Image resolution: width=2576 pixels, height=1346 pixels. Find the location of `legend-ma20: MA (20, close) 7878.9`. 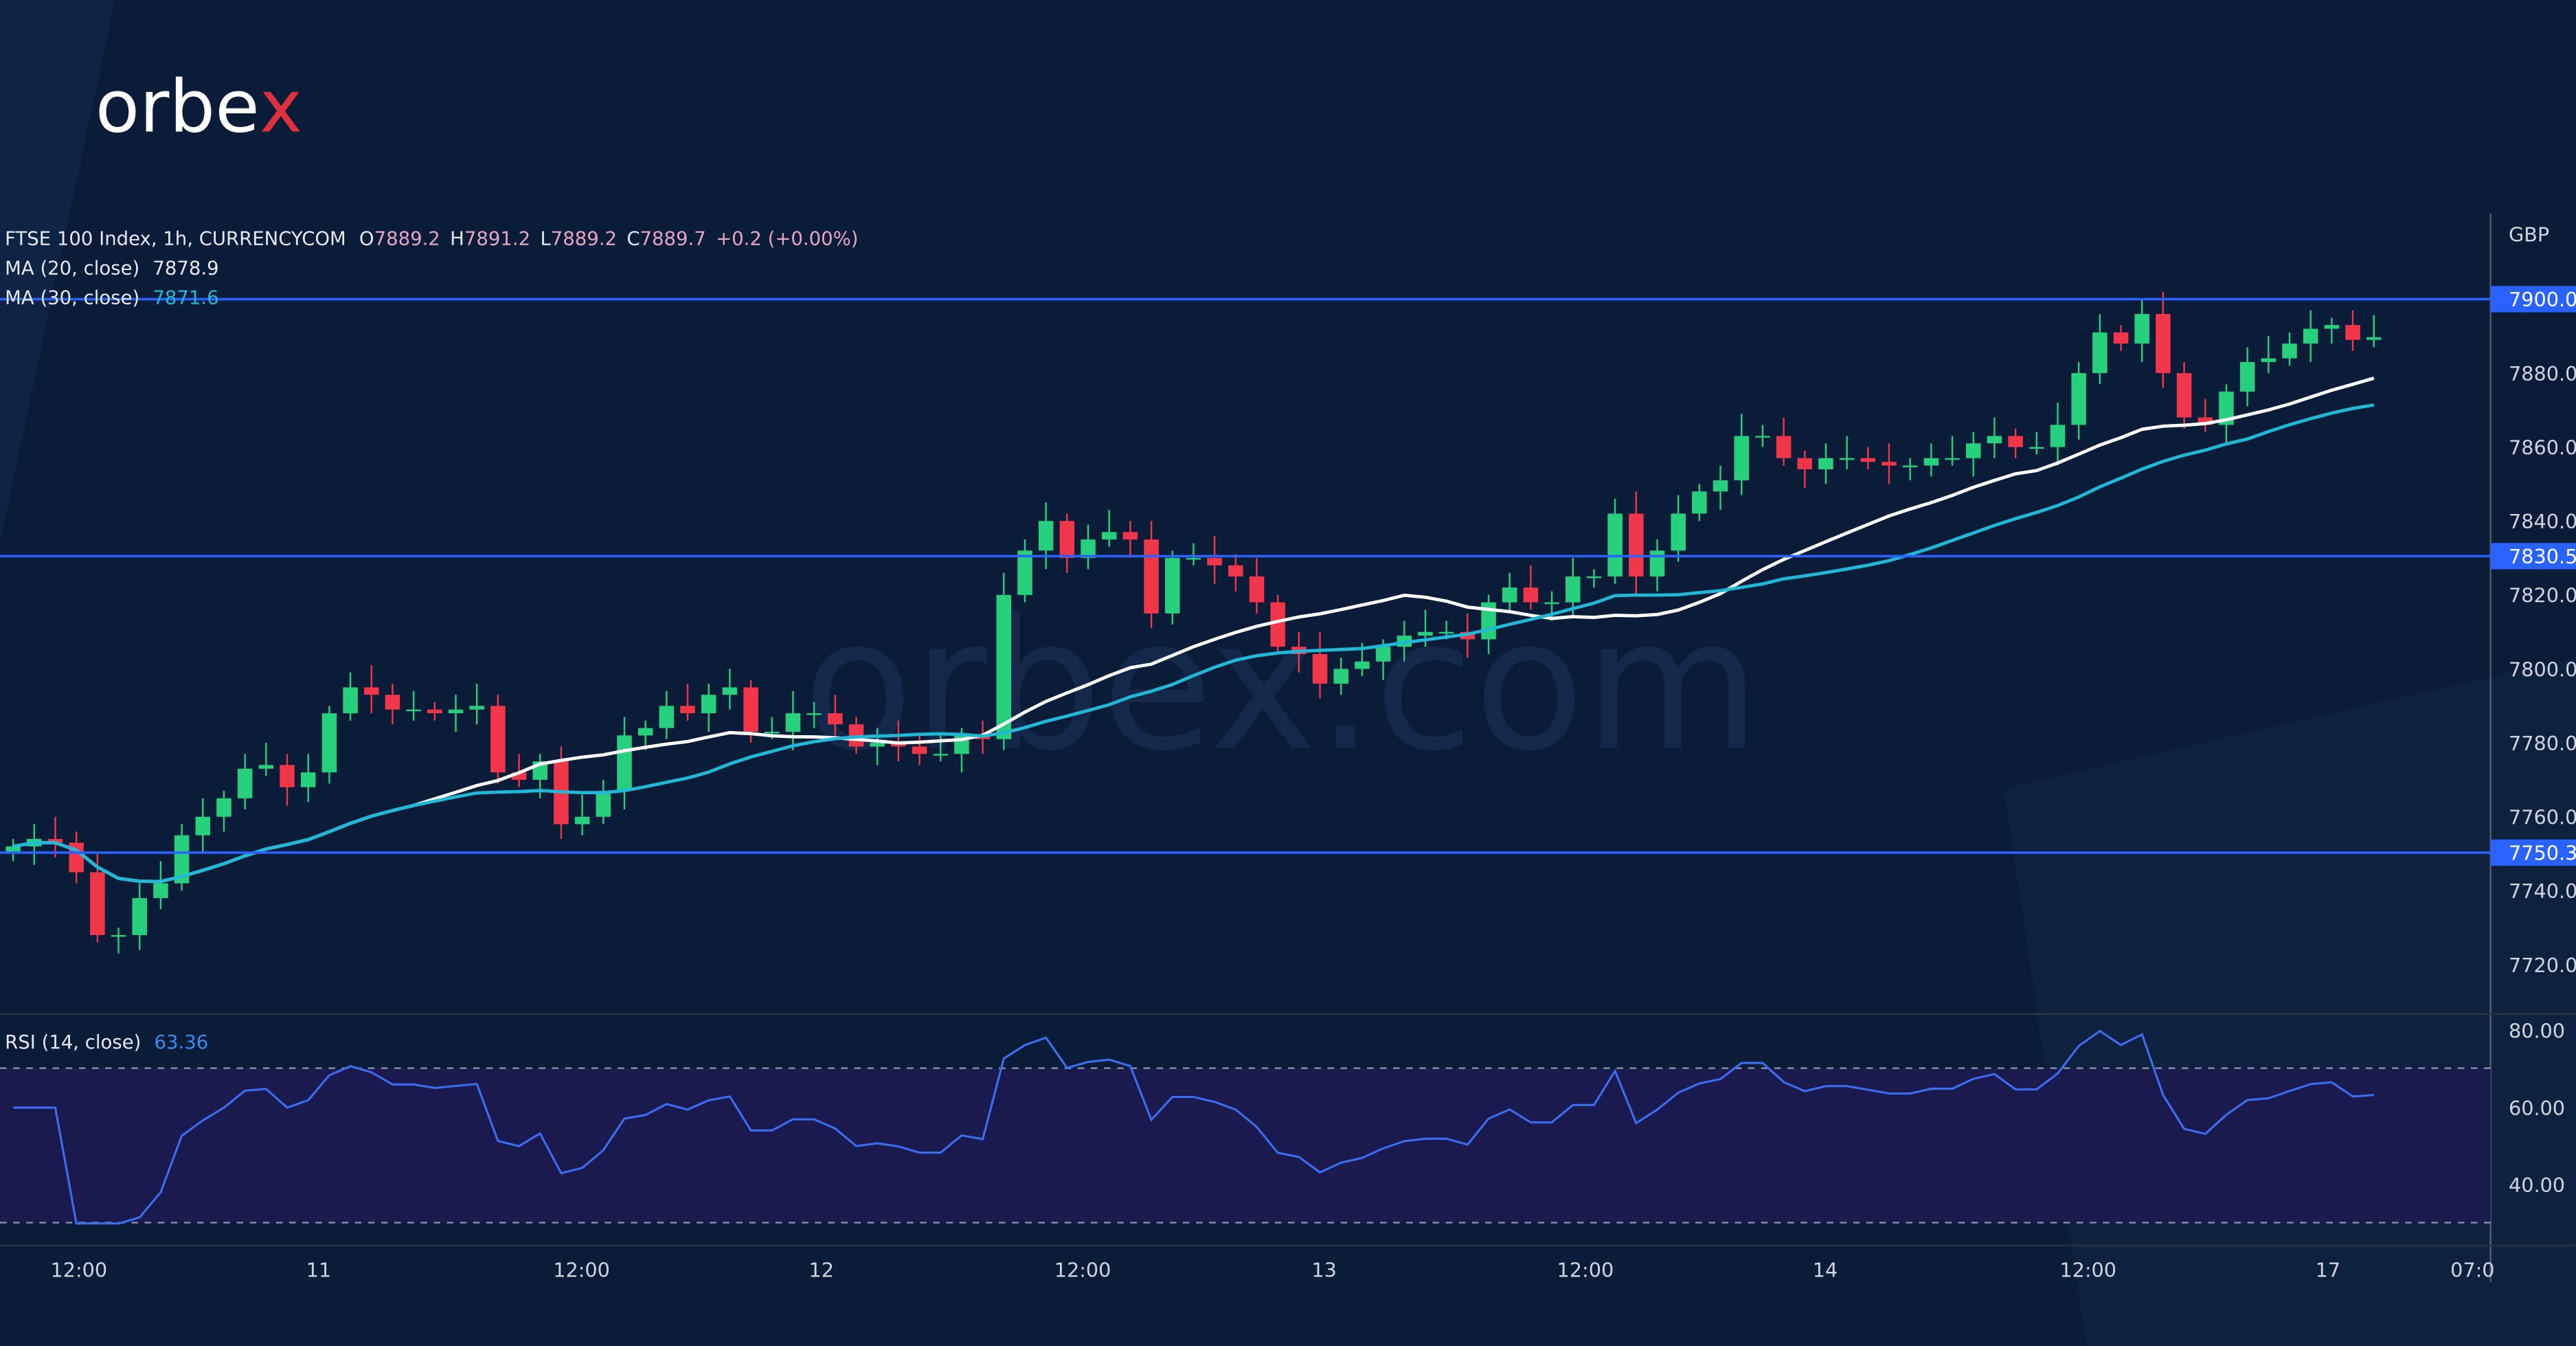

legend-ma20: MA (20, close) 7878.9 is located at coordinates (111, 269).